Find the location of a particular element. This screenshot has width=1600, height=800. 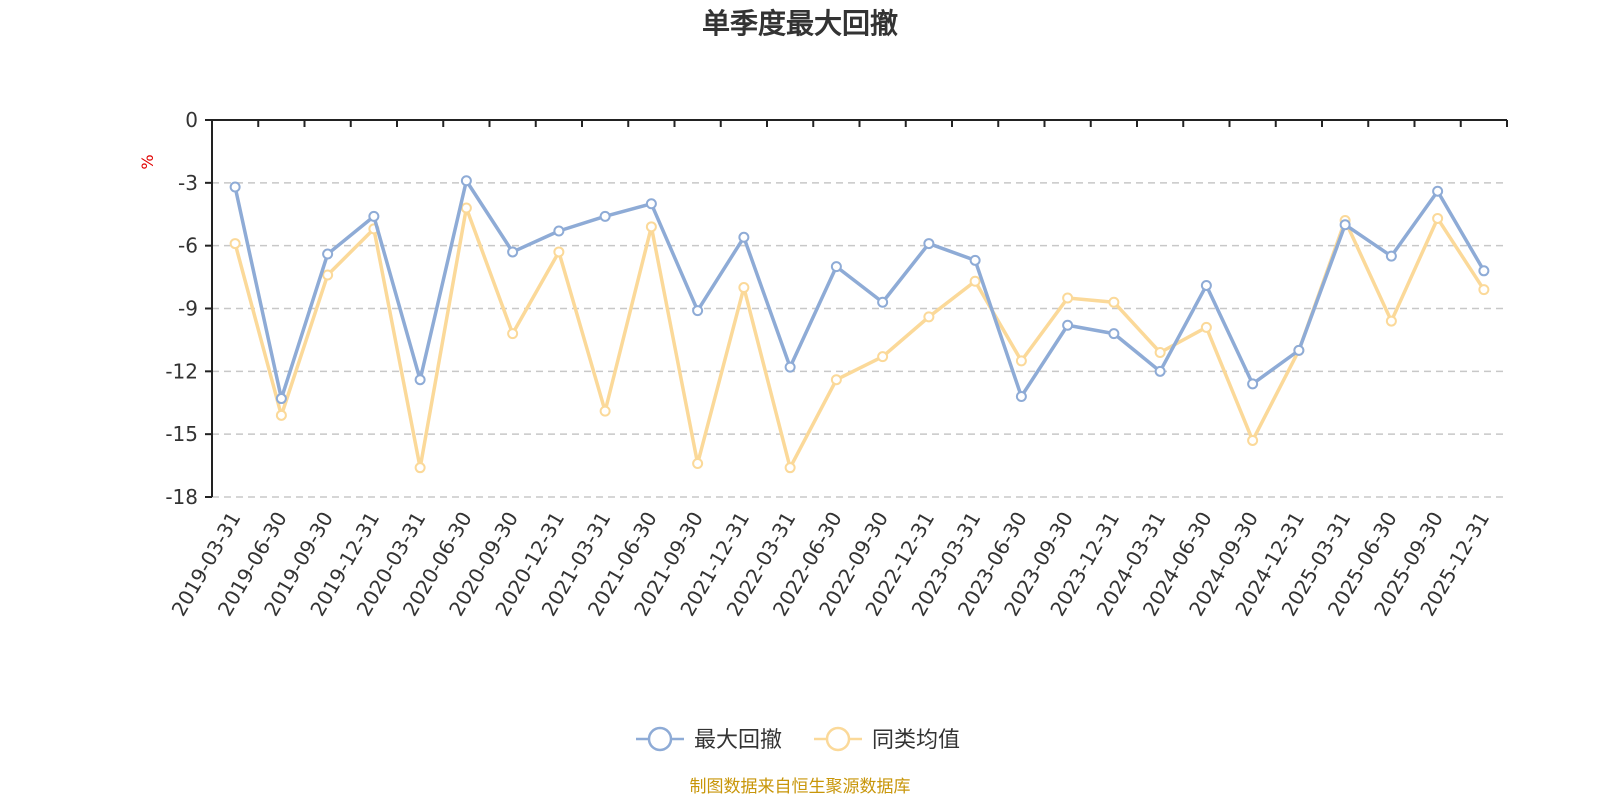

chart-title: 单季度最大回撤 is located at coordinates (800, 23).